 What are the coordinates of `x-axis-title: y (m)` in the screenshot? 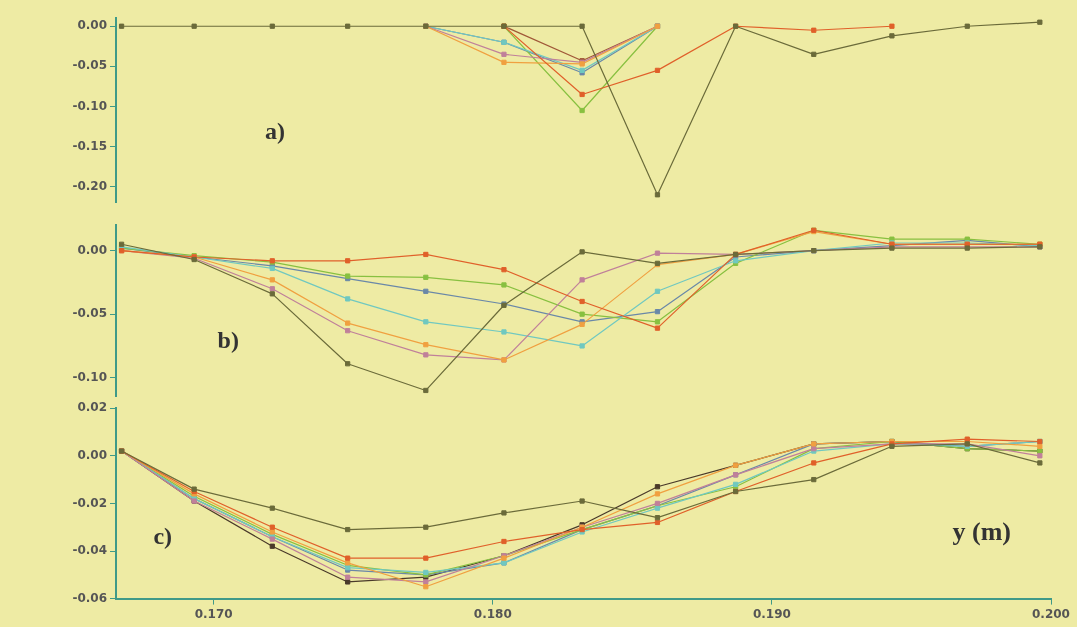 It's located at (981, 532).